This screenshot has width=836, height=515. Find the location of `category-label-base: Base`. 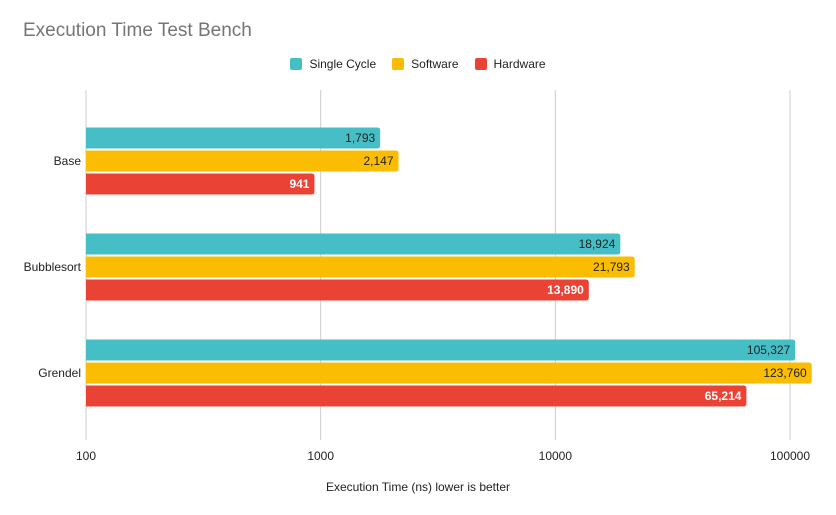

category-label-base: Base is located at coordinates (68, 161).